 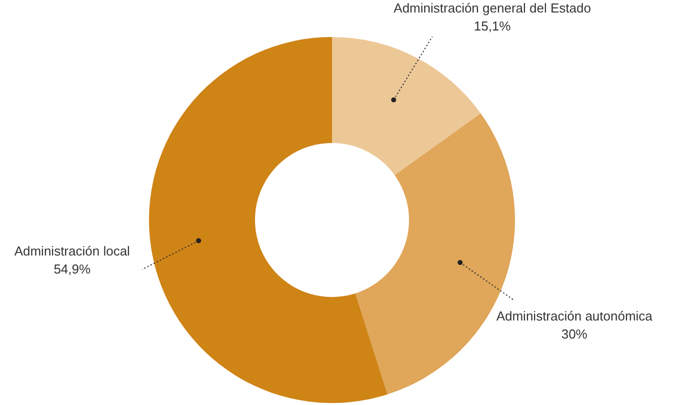 I want to click on slice-label: Administración autonómica, so click(x=575, y=316).